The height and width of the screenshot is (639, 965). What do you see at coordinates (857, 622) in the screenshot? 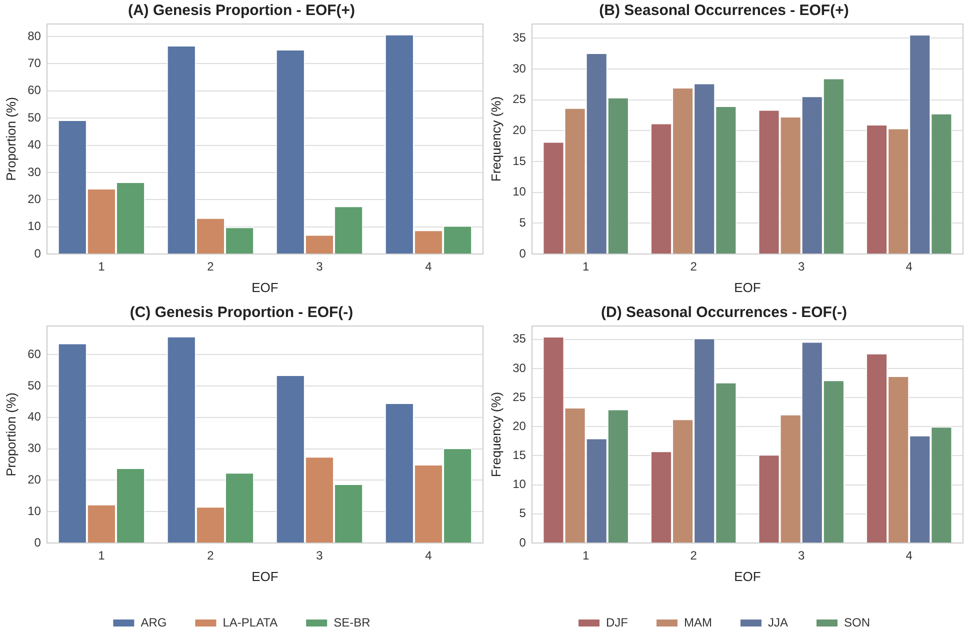
I see `legend-label: SON` at bounding box center [857, 622].